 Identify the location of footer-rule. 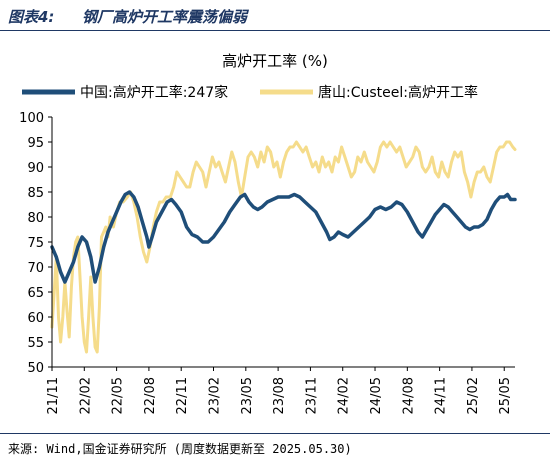
(275, 433).